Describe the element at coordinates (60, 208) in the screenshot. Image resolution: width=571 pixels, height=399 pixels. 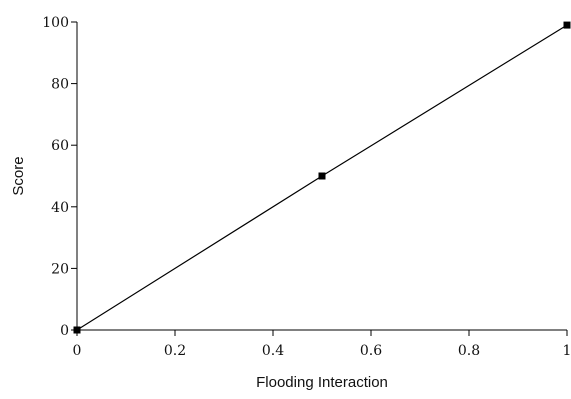
I see `y-tick-label: 40` at that location.